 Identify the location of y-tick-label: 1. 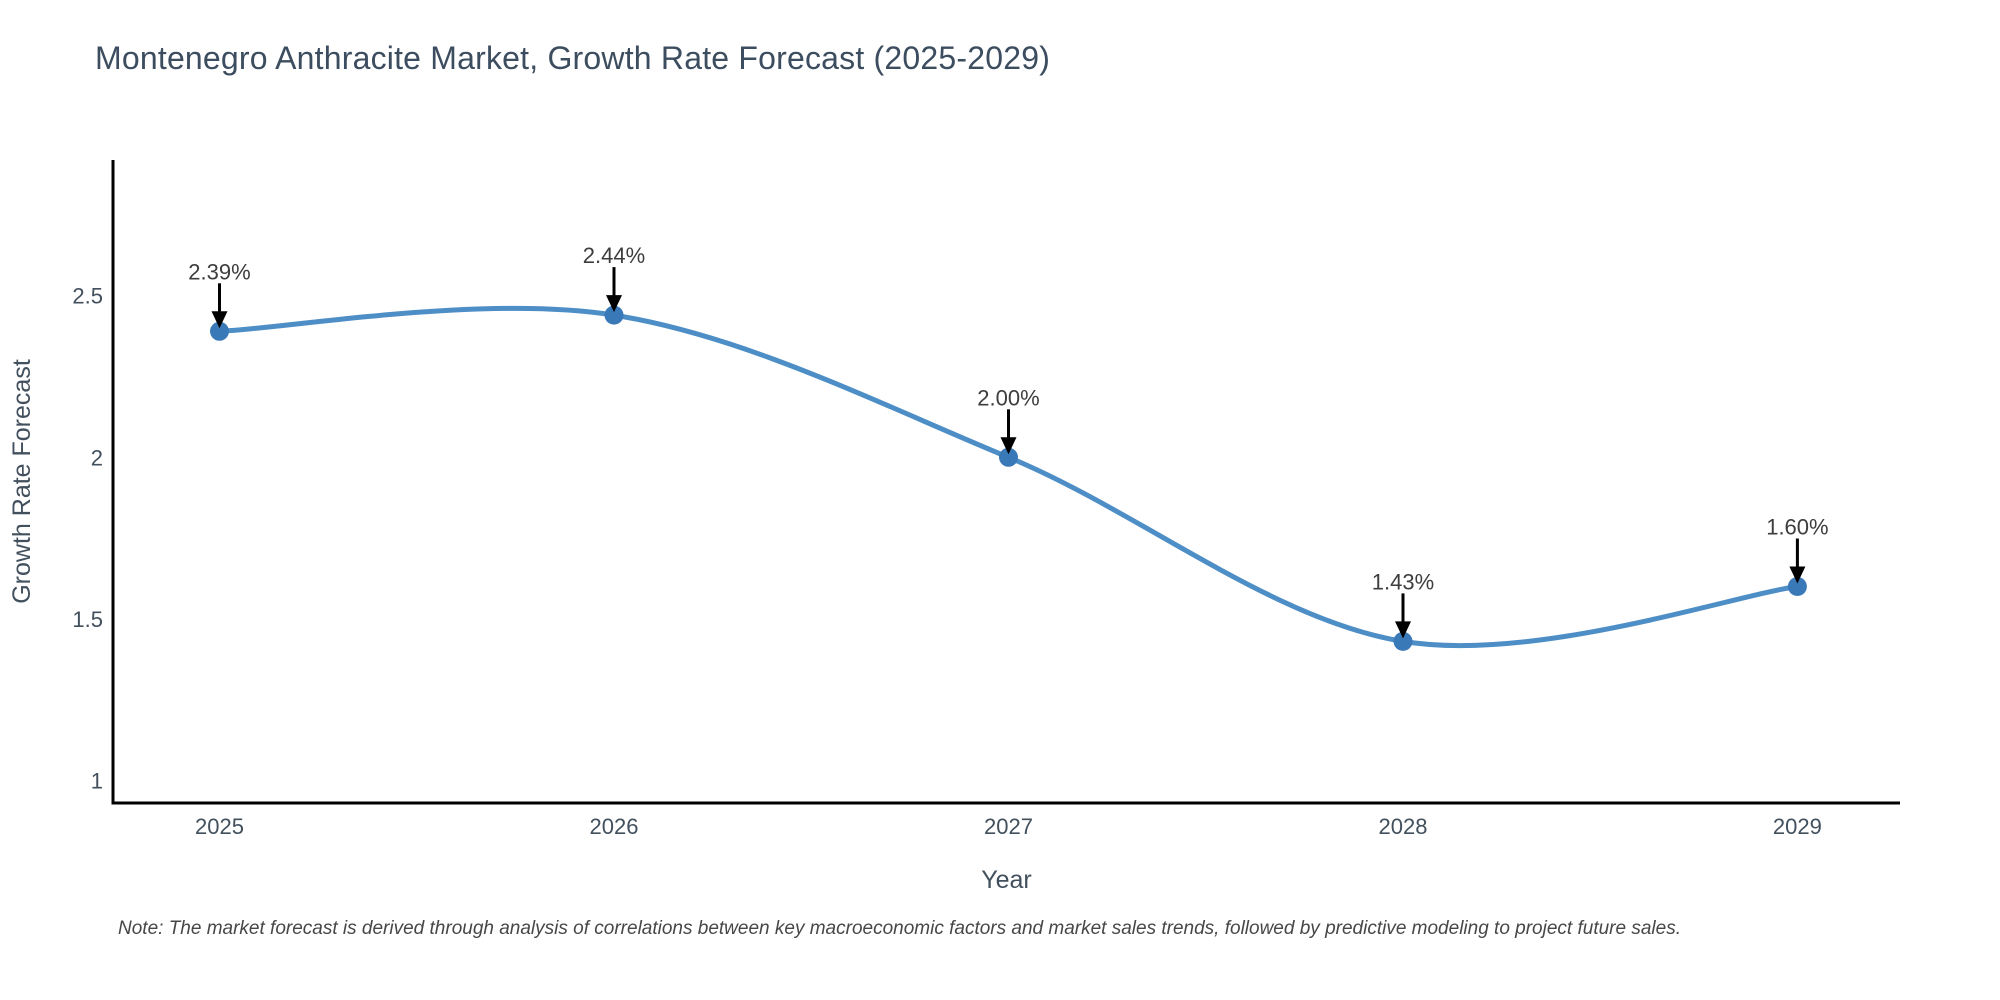
(97, 780).